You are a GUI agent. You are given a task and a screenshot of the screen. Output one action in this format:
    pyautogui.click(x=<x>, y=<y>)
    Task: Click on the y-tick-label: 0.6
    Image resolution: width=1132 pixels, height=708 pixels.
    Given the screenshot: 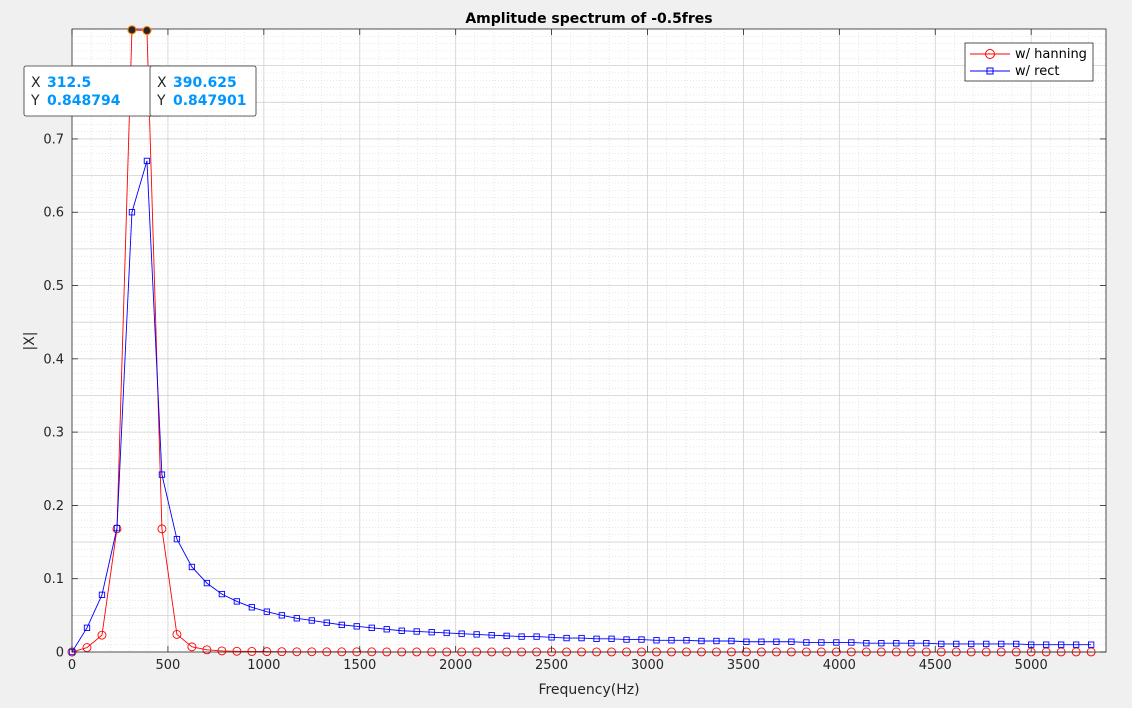 What is the action you would take?
    pyautogui.click(x=53, y=213)
    